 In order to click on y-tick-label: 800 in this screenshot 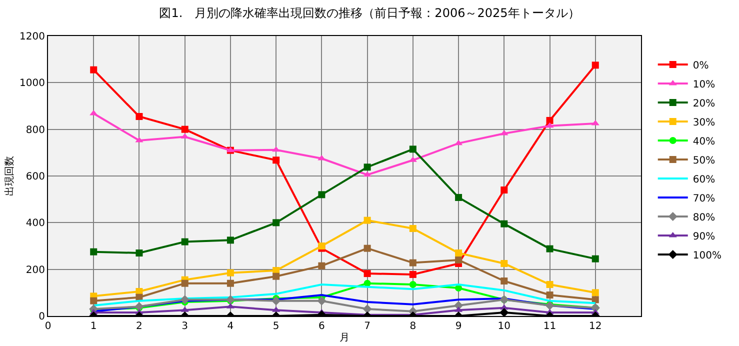, I will do `click(35, 130)`.